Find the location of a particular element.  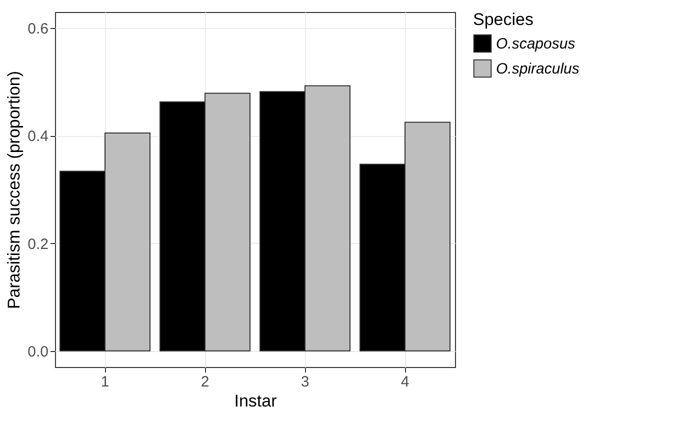

x-tick-label: 1 is located at coordinates (105, 382).